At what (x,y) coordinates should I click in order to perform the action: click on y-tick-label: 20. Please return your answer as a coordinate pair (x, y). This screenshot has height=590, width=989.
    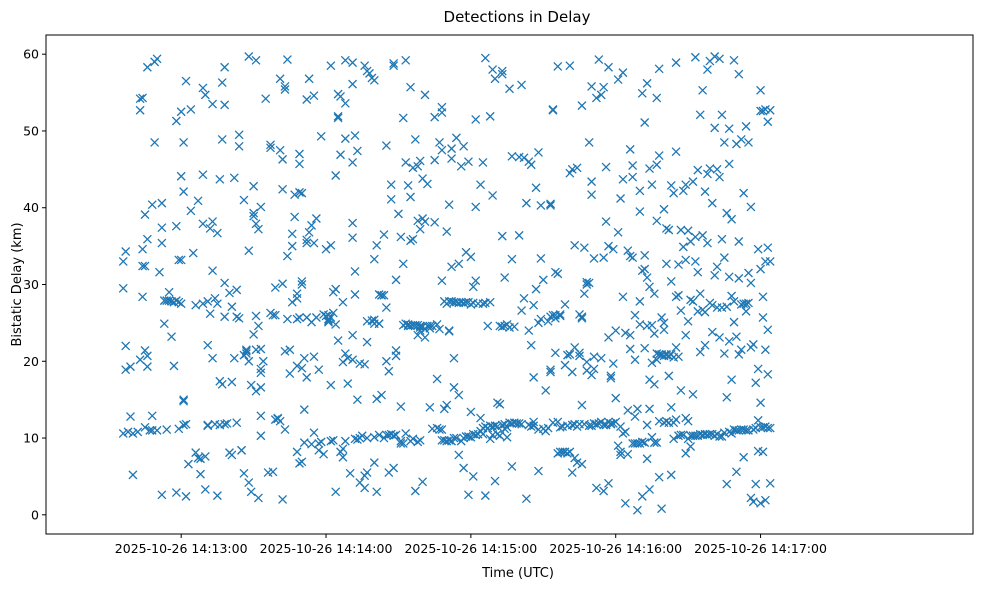
    Looking at the image, I should click on (31, 361).